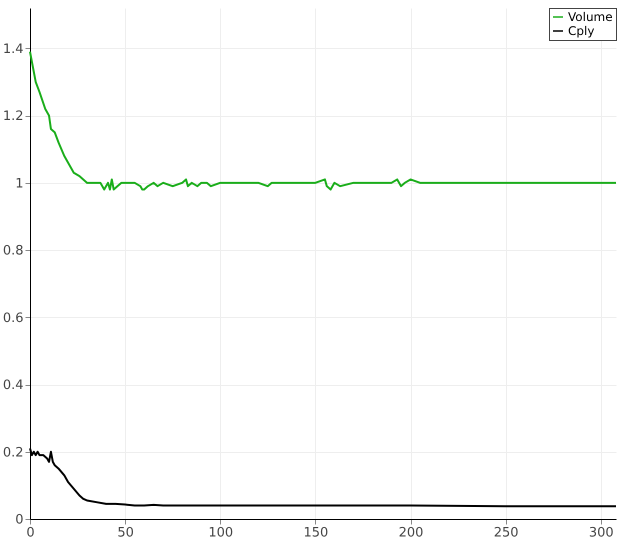 Image resolution: width=619 pixels, height=541 pixels. I want to click on x-tick-label: 150, so click(315, 533).